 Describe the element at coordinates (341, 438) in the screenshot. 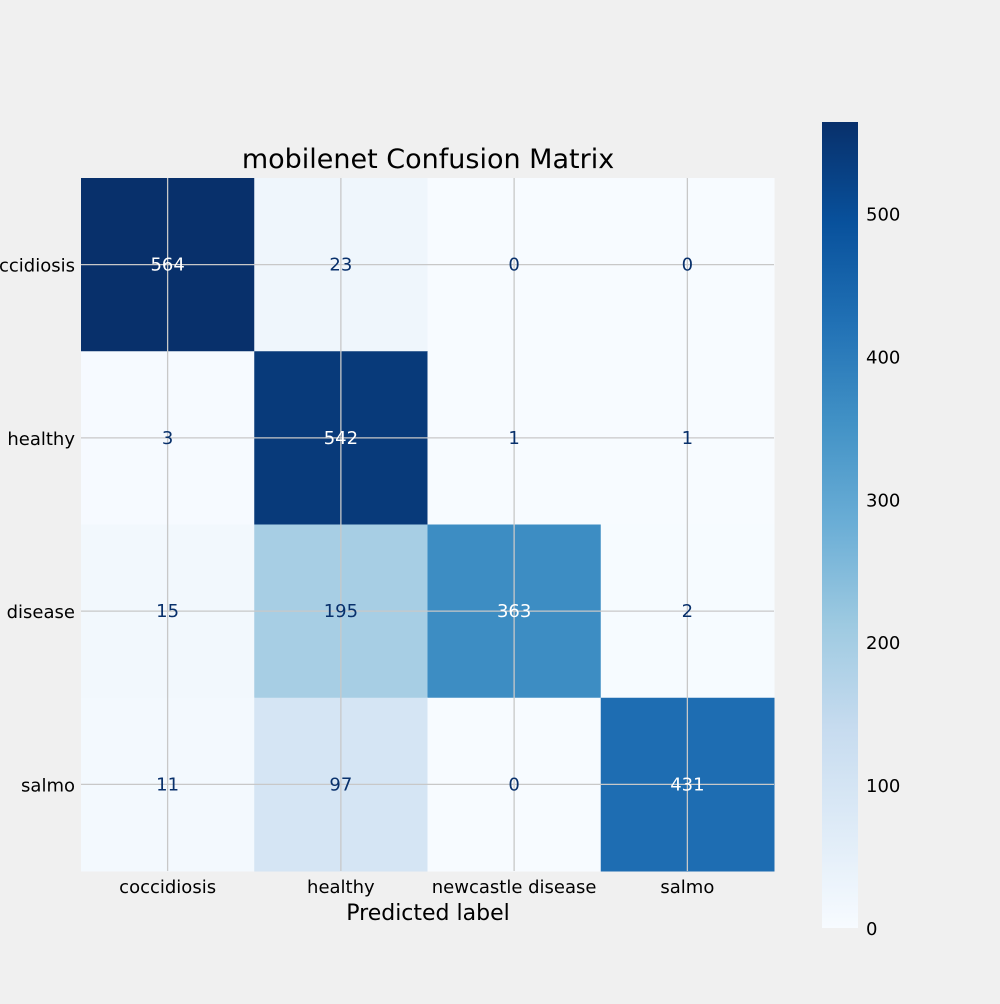

I see `cell-value: 542` at that location.